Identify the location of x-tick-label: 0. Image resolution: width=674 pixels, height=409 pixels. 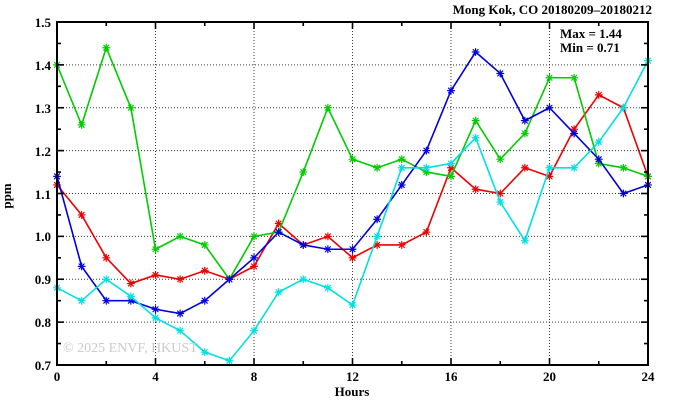
(57, 376).